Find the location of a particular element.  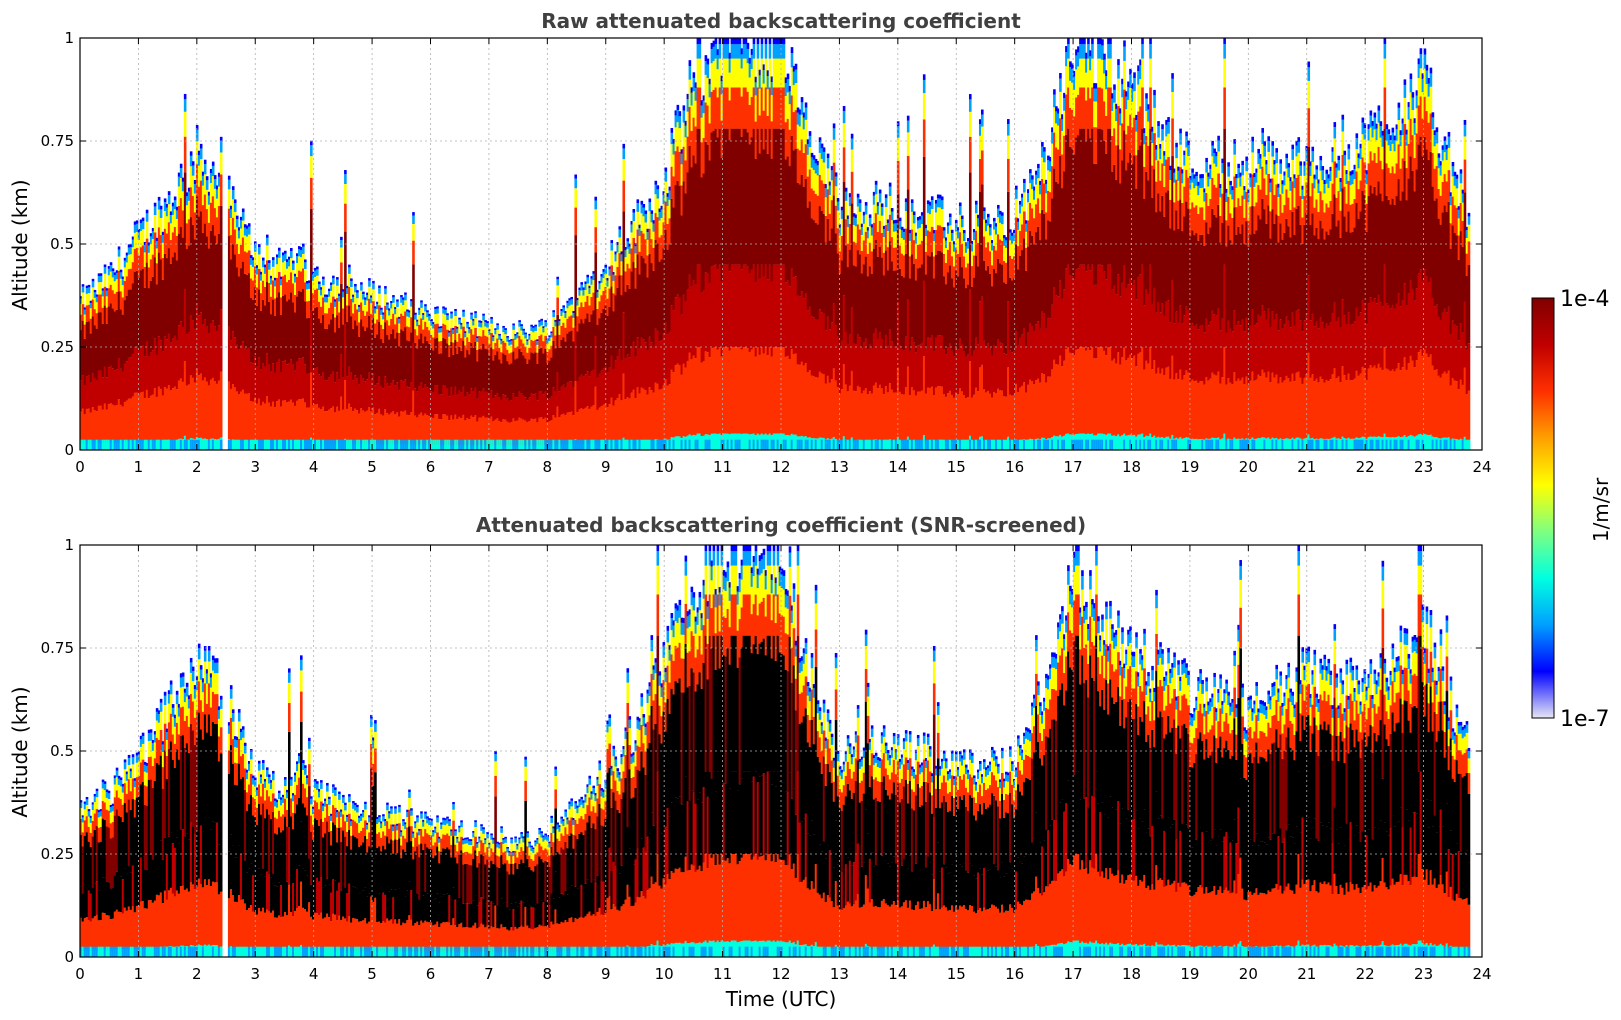

x-tick-label: 13 is located at coordinates (839, 467).